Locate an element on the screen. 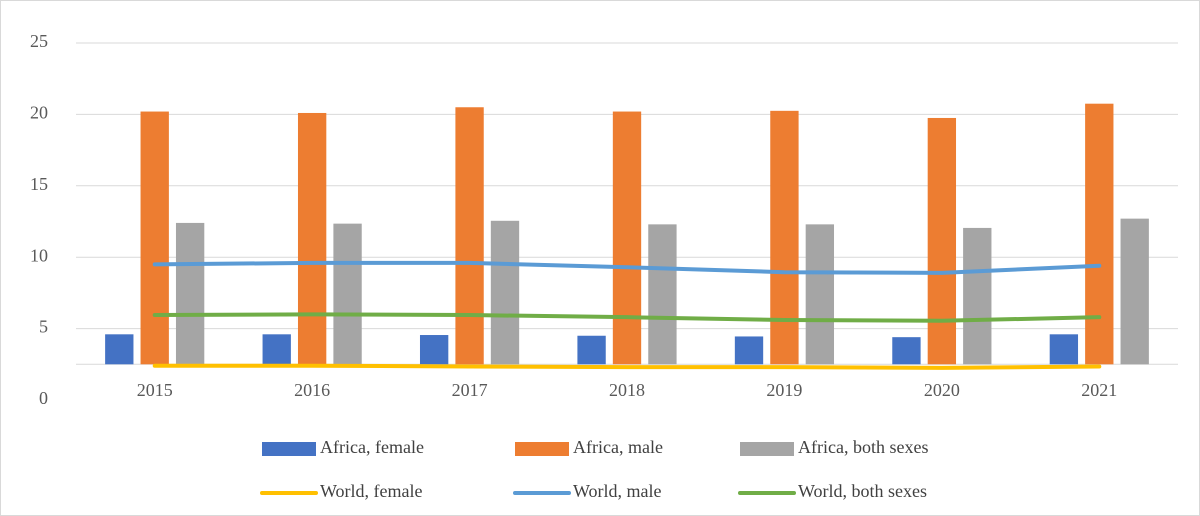 The height and width of the screenshot is (516, 1200). y-tick-label: 5 is located at coordinates (43, 327).